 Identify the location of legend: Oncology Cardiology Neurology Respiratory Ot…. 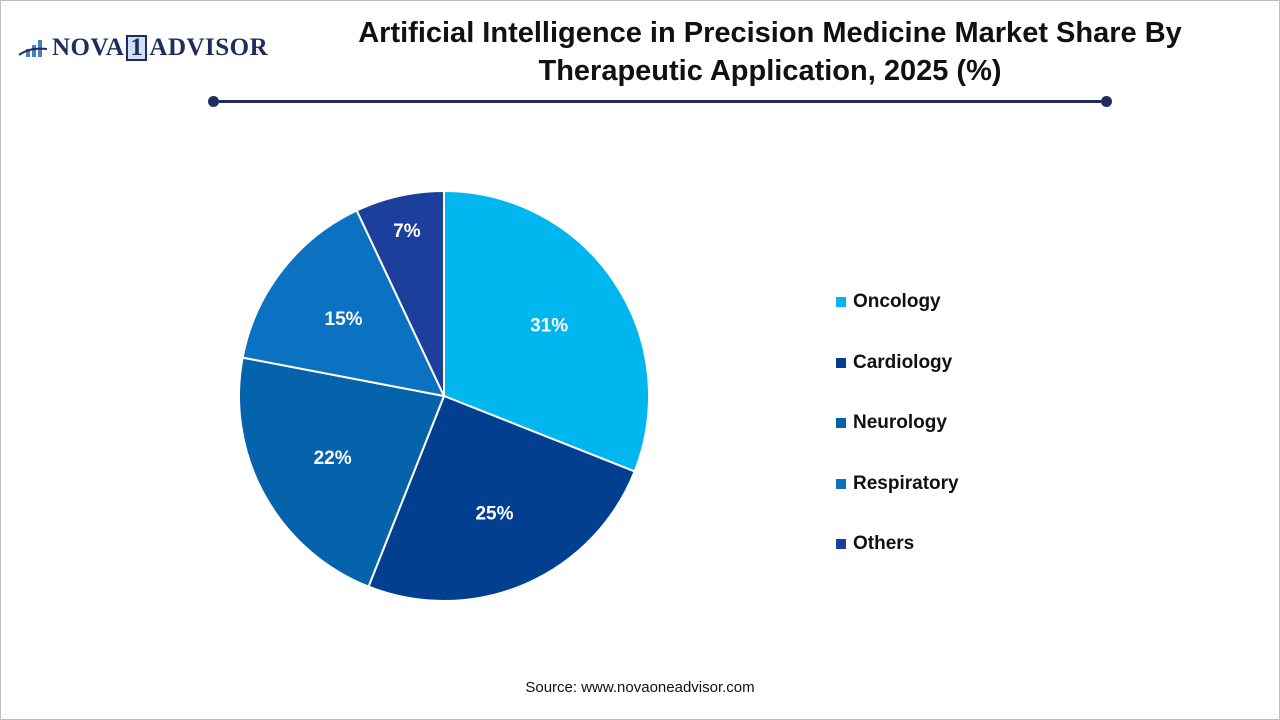
(897, 423).